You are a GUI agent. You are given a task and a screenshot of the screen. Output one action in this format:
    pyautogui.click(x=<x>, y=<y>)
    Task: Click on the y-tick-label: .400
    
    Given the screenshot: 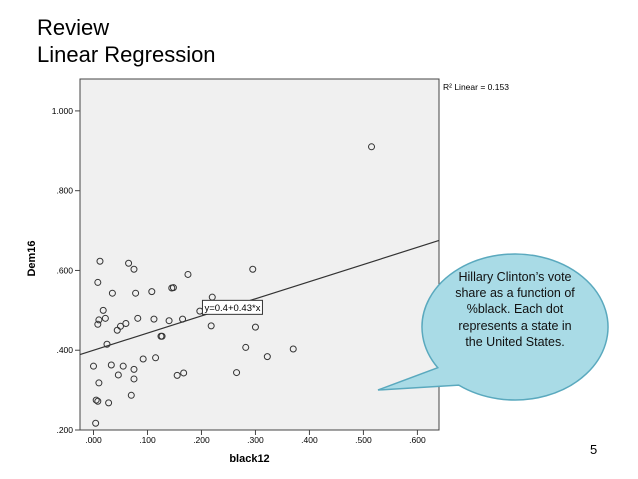 What is the action you would take?
    pyautogui.click(x=64, y=350)
    